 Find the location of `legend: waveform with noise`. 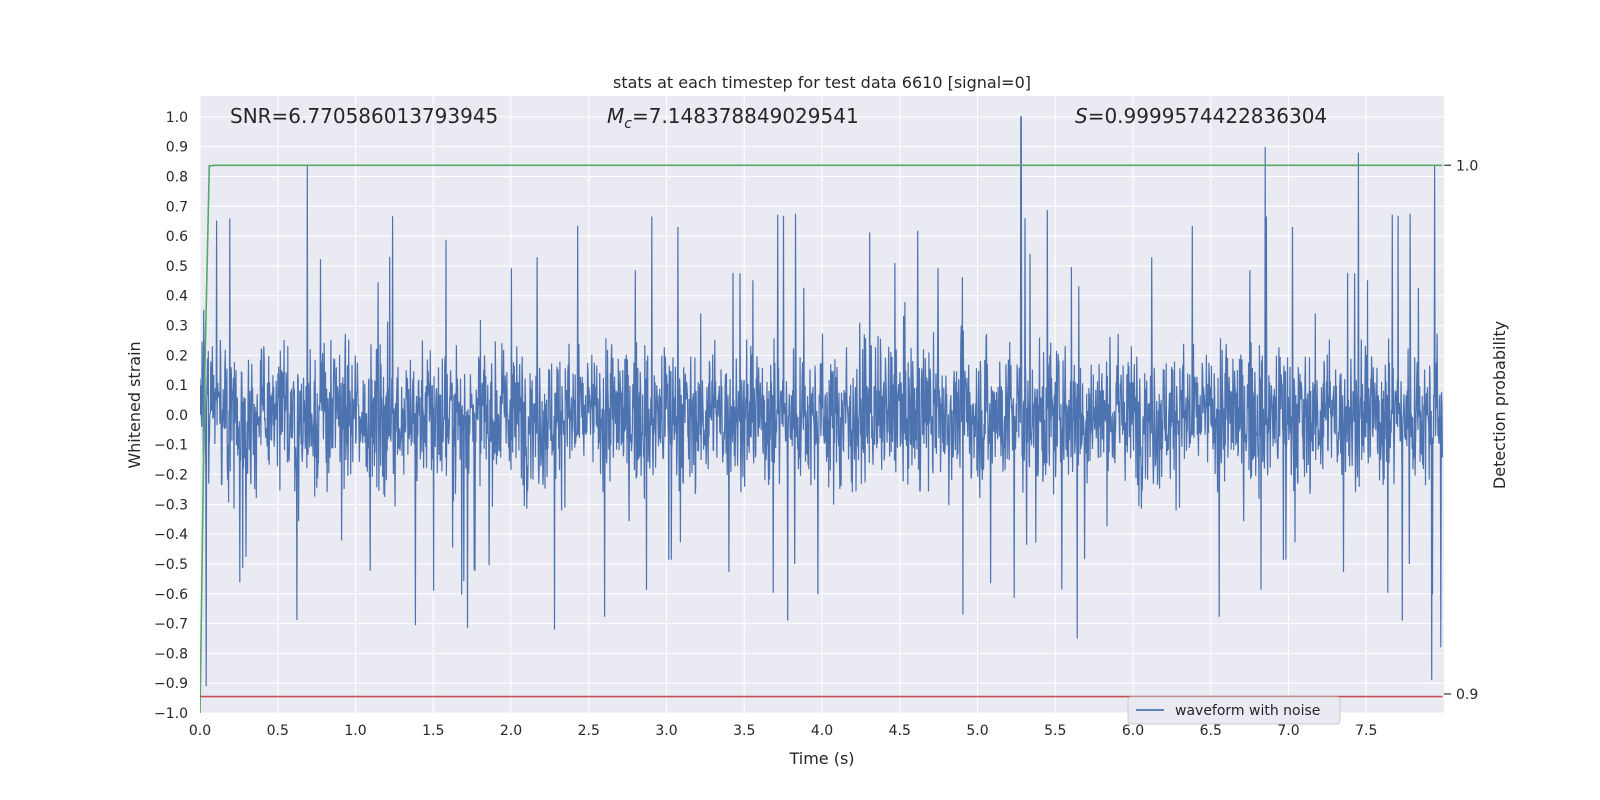

legend: waveform with noise is located at coordinates (1234, 710).